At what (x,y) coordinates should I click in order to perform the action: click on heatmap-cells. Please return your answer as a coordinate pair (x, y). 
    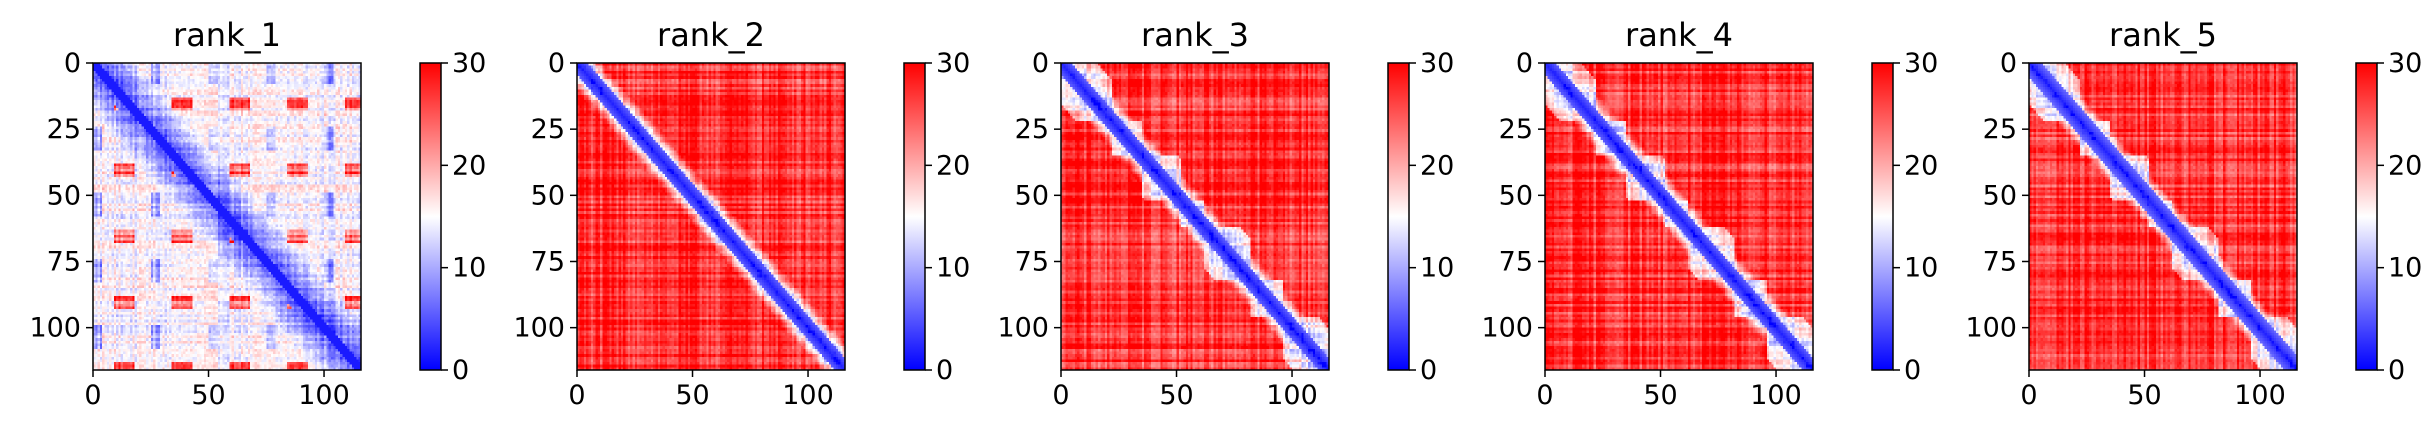
    Looking at the image, I should click on (227, 217).